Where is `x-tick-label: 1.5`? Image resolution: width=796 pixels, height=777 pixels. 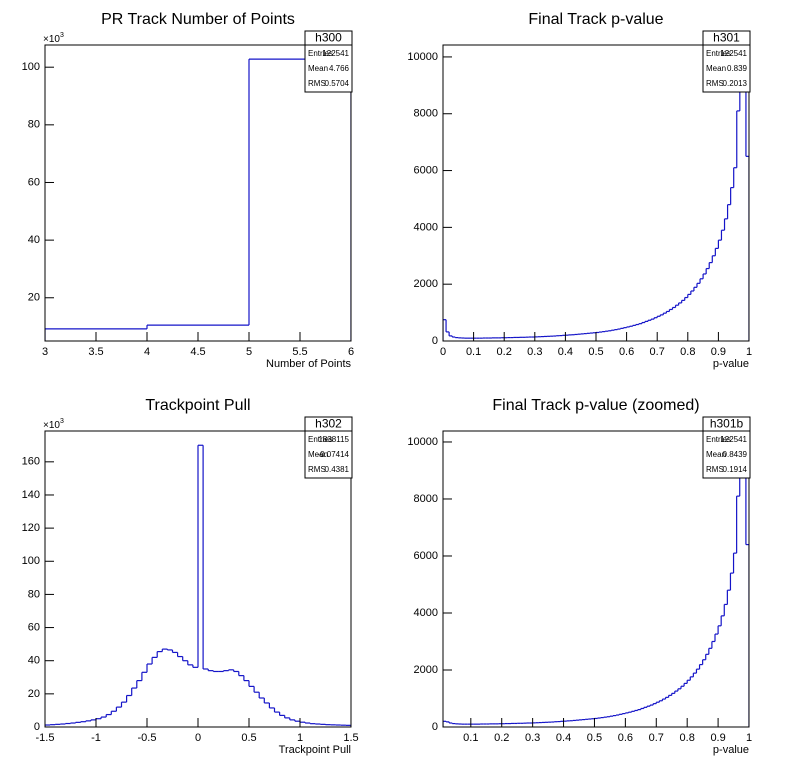
x-tick-label: 1.5 is located at coordinates (350, 738).